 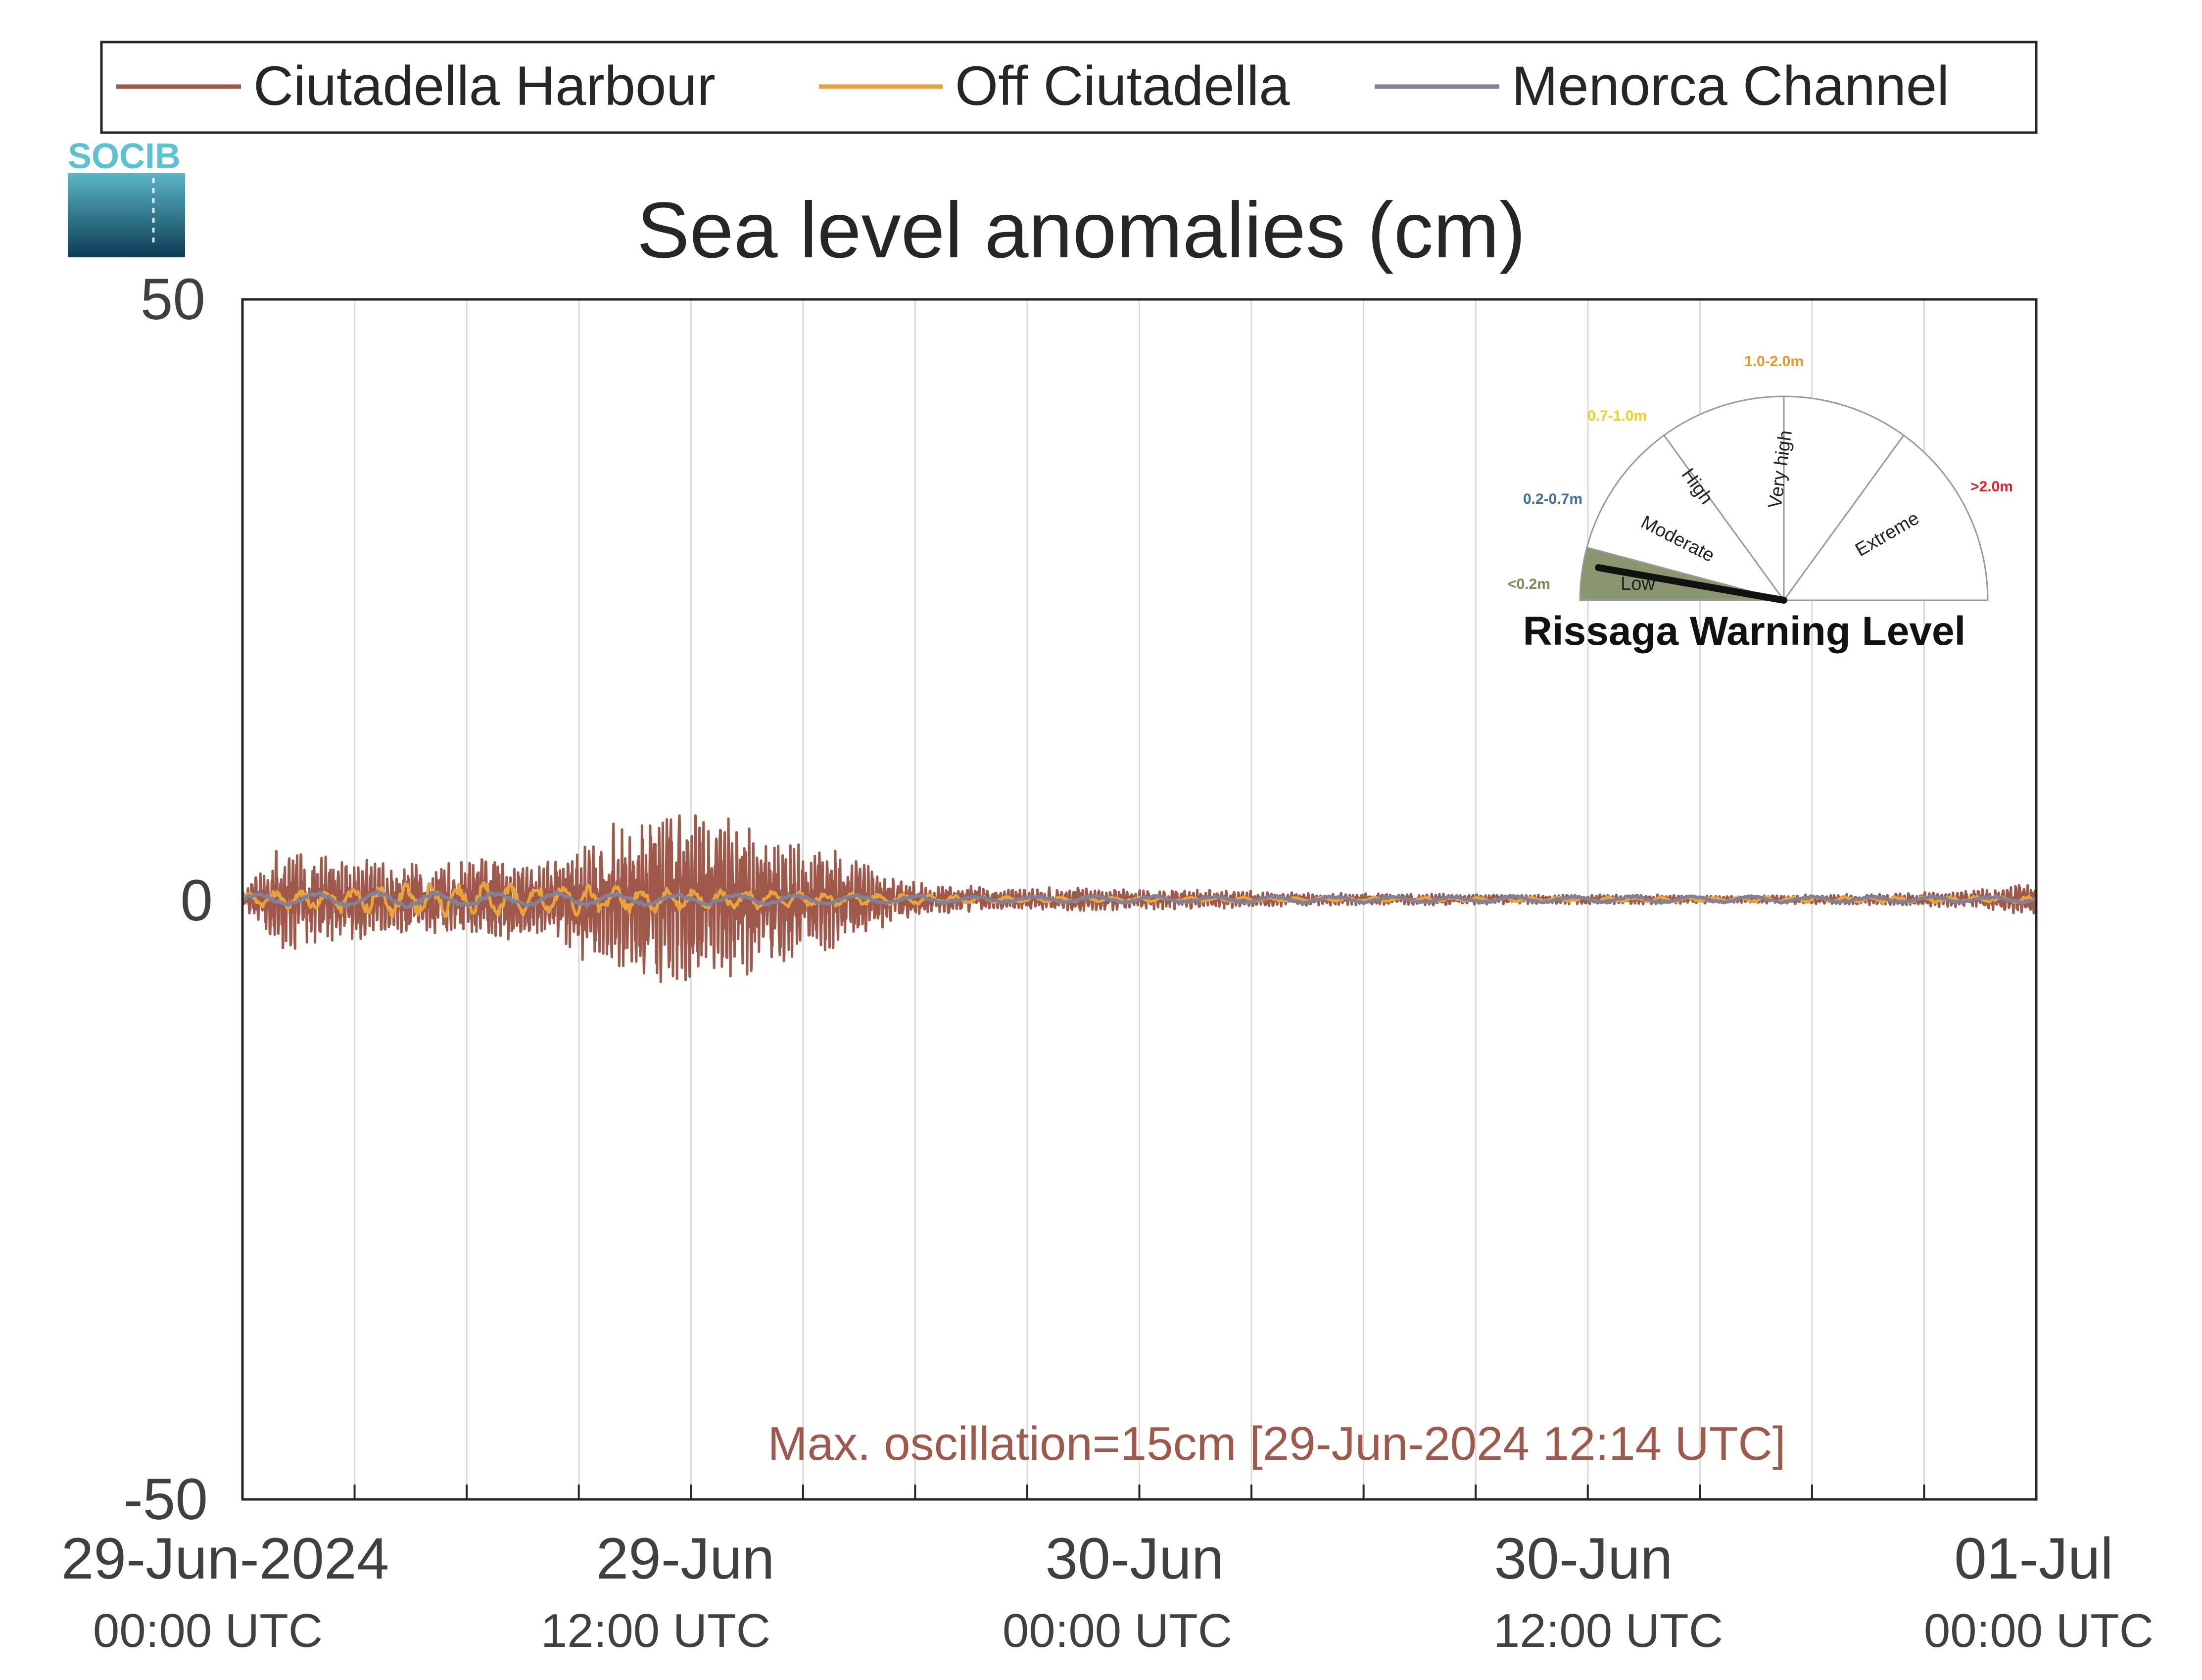 I want to click on legend-label-ciutadella-harbour: Ciutadella Harbour, so click(x=484, y=86).